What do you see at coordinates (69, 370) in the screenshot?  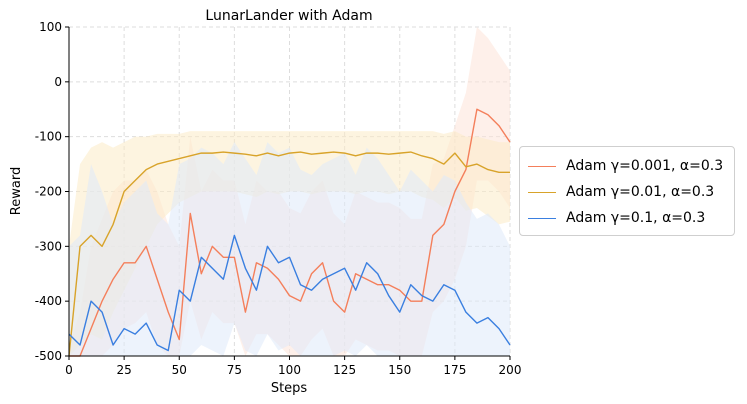 I see `x-tick-label: 0` at bounding box center [69, 370].